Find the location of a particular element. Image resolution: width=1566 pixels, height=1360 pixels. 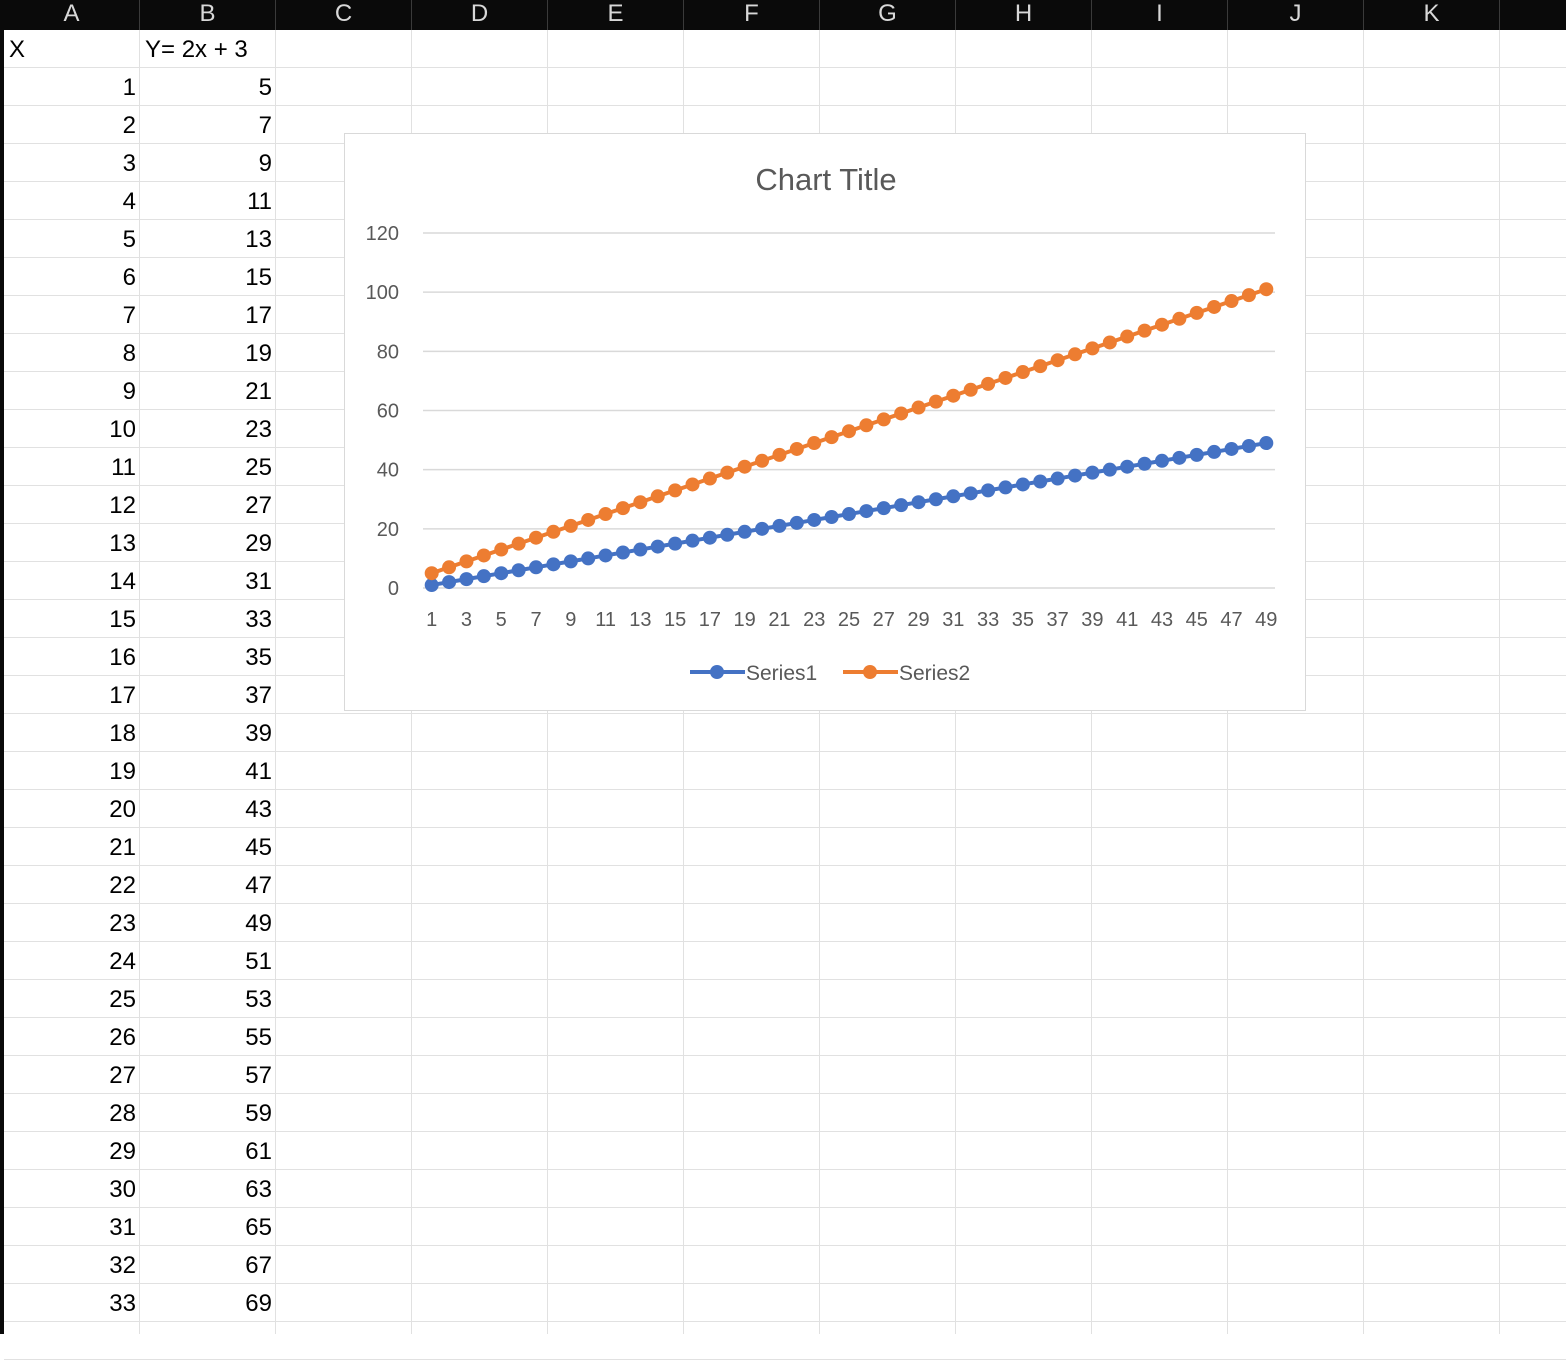

column-header-a: A is located at coordinates (72, 15).